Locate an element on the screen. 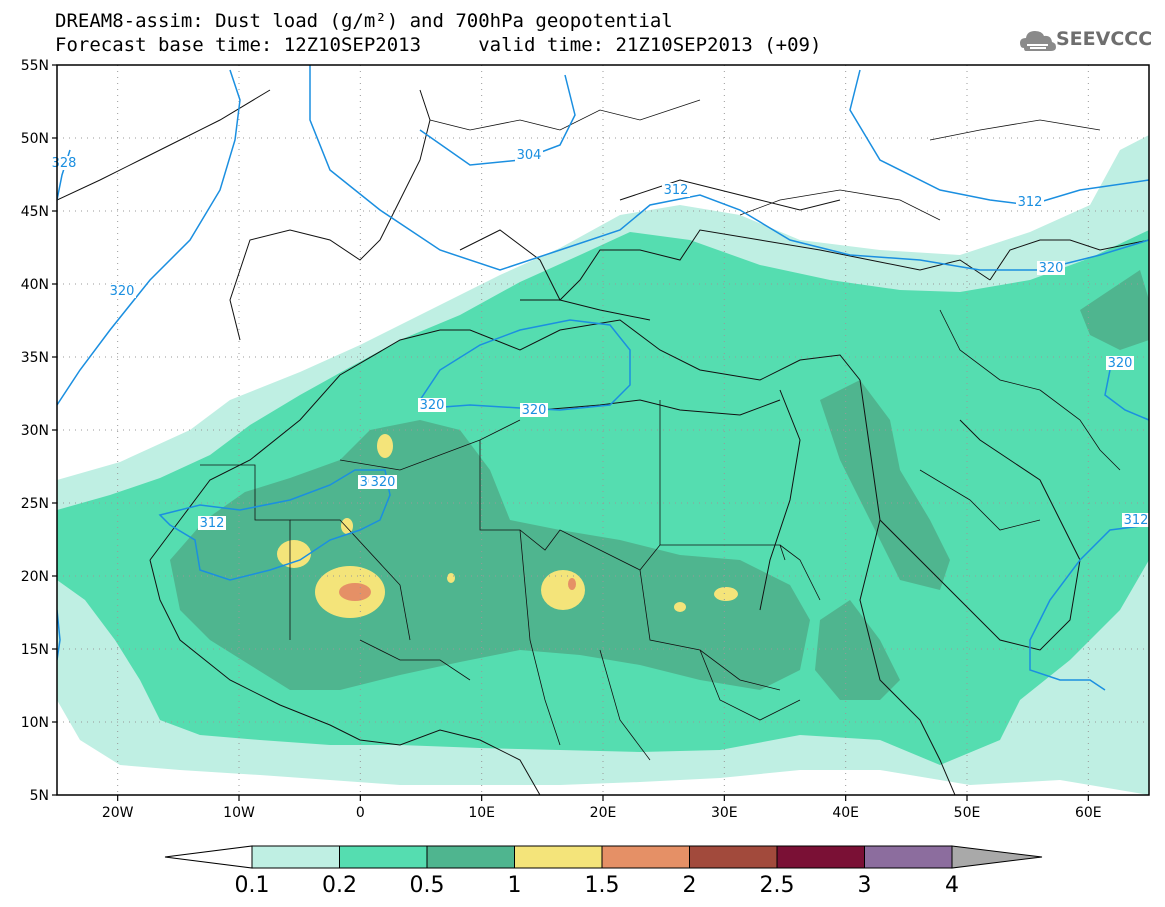  lat-tick-label: 55N is located at coordinates (35, 66).